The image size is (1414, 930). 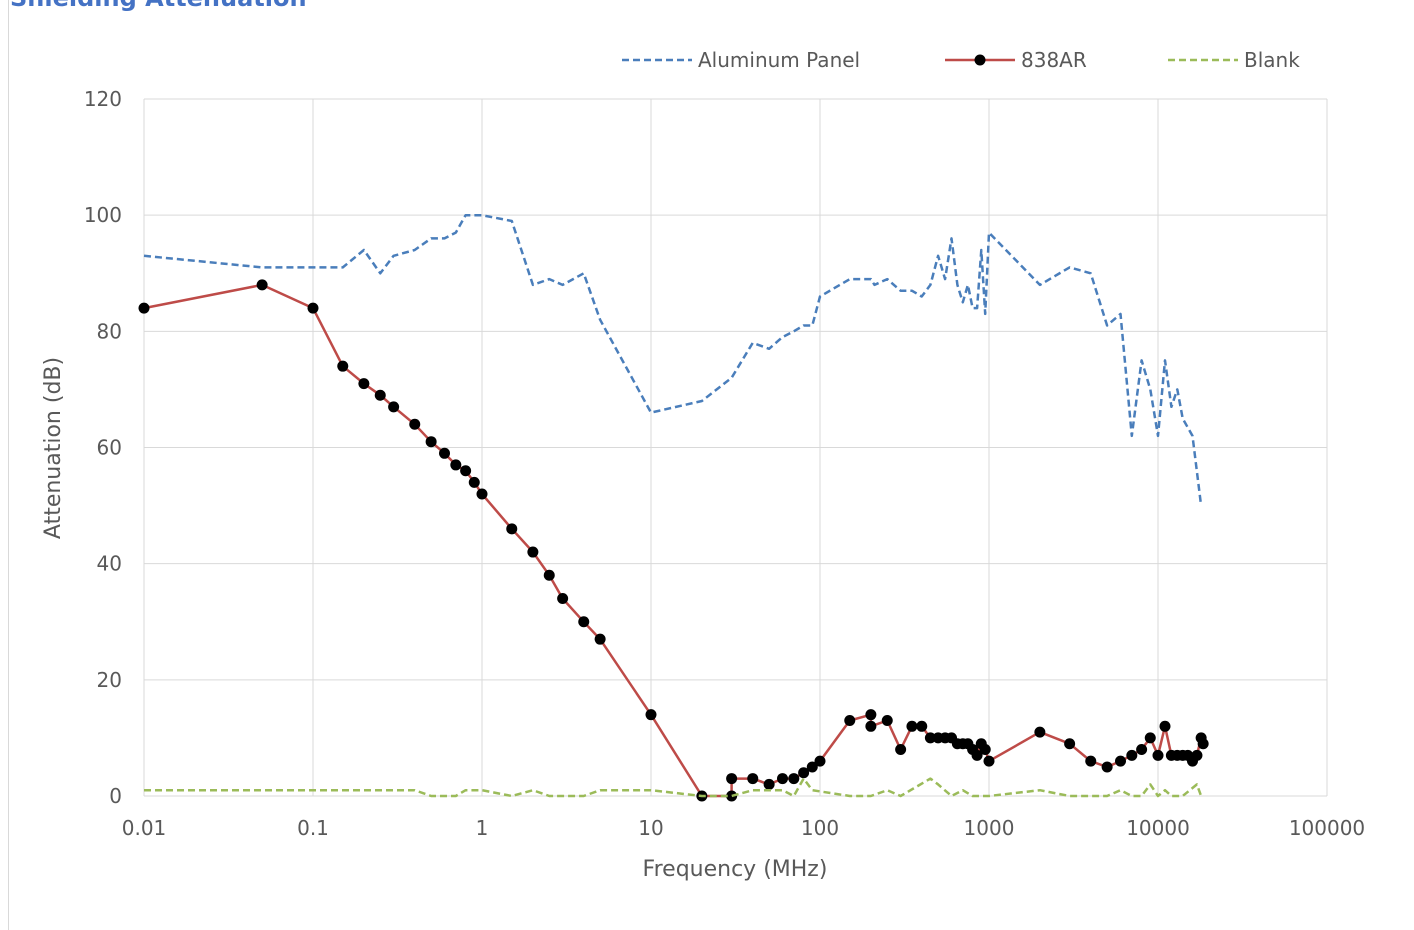 What do you see at coordinates (144, 828) in the screenshot?
I see `x-tick-label: 0.01` at bounding box center [144, 828].